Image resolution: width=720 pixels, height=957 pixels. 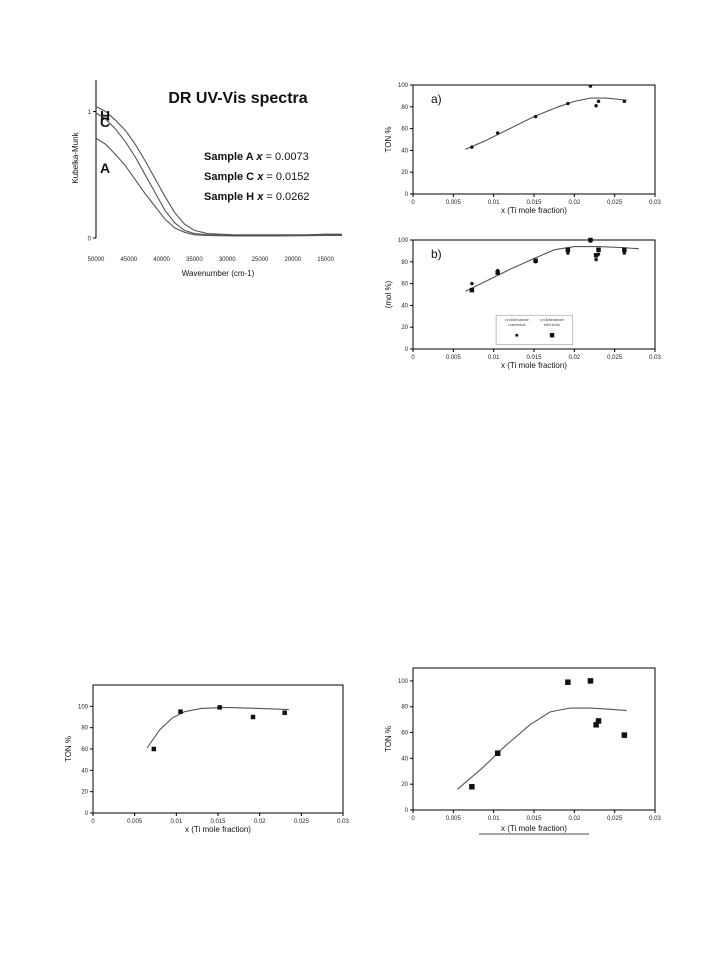 What do you see at coordinates (534, 819) in the screenshot?
I see `d-x-tick-label: 0.015` at bounding box center [534, 819].